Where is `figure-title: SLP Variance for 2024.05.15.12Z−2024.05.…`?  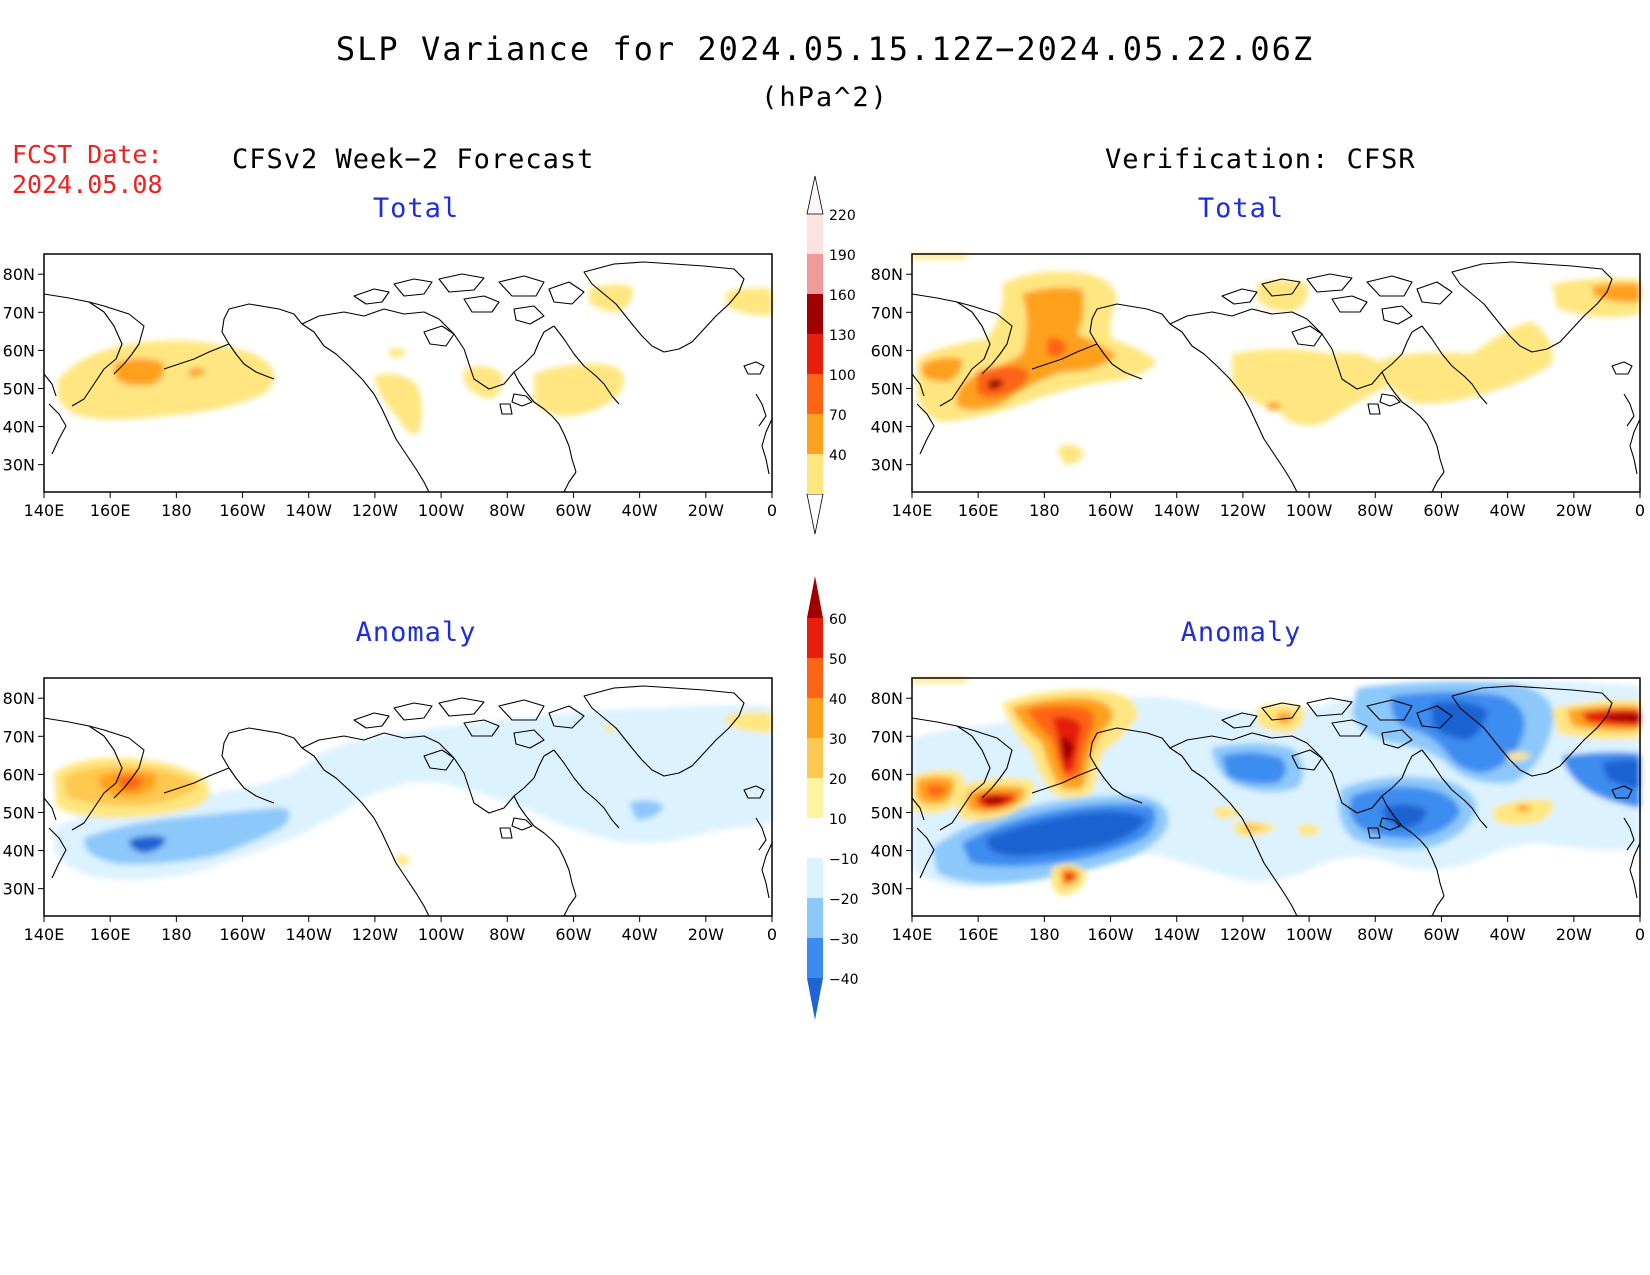 figure-title: SLP Variance for 2024.05.15.12Z−2024.05.… is located at coordinates (825, 49).